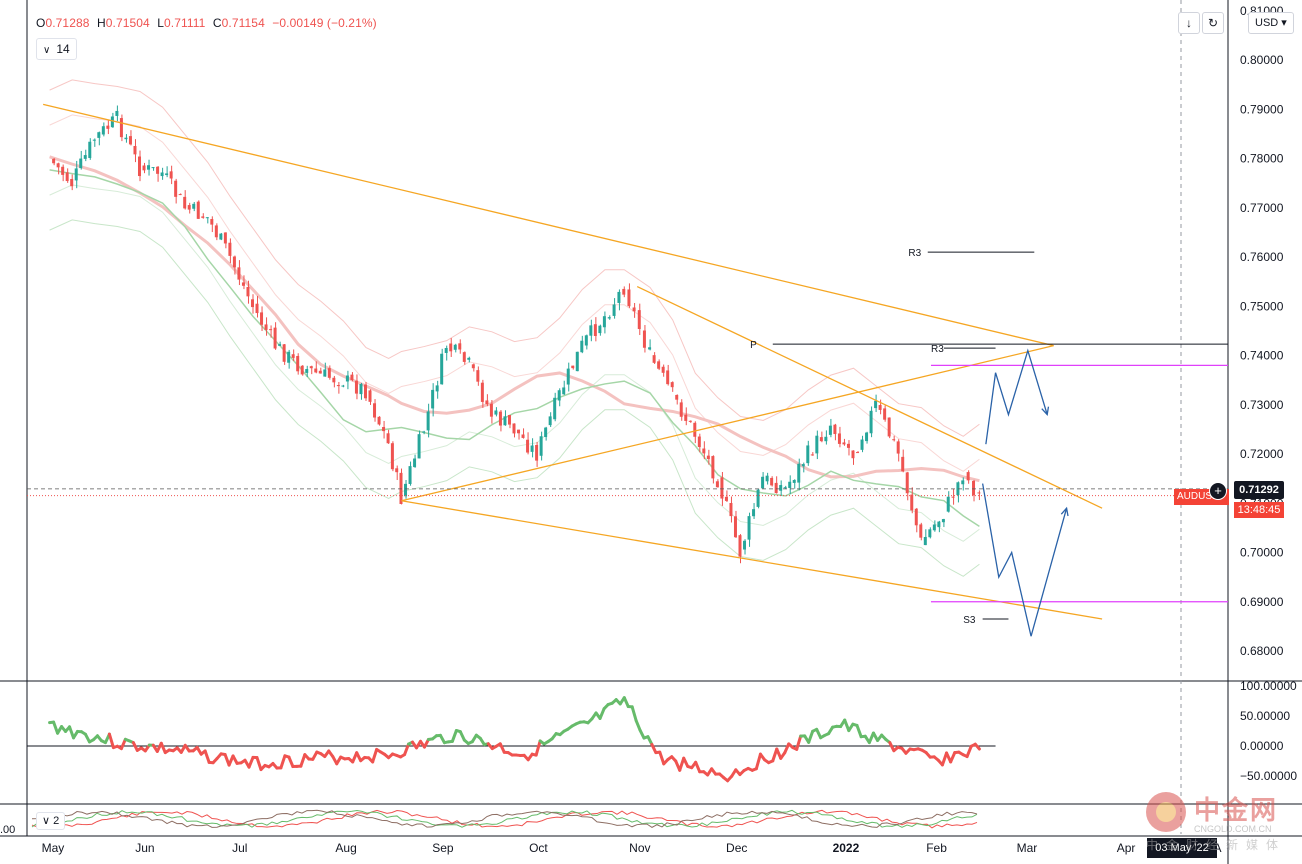 The width and height of the screenshot is (1302, 864). What do you see at coordinates (846, 848) in the screenshot?
I see `time-tick-label: 2022` at bounding box center [846, 848].